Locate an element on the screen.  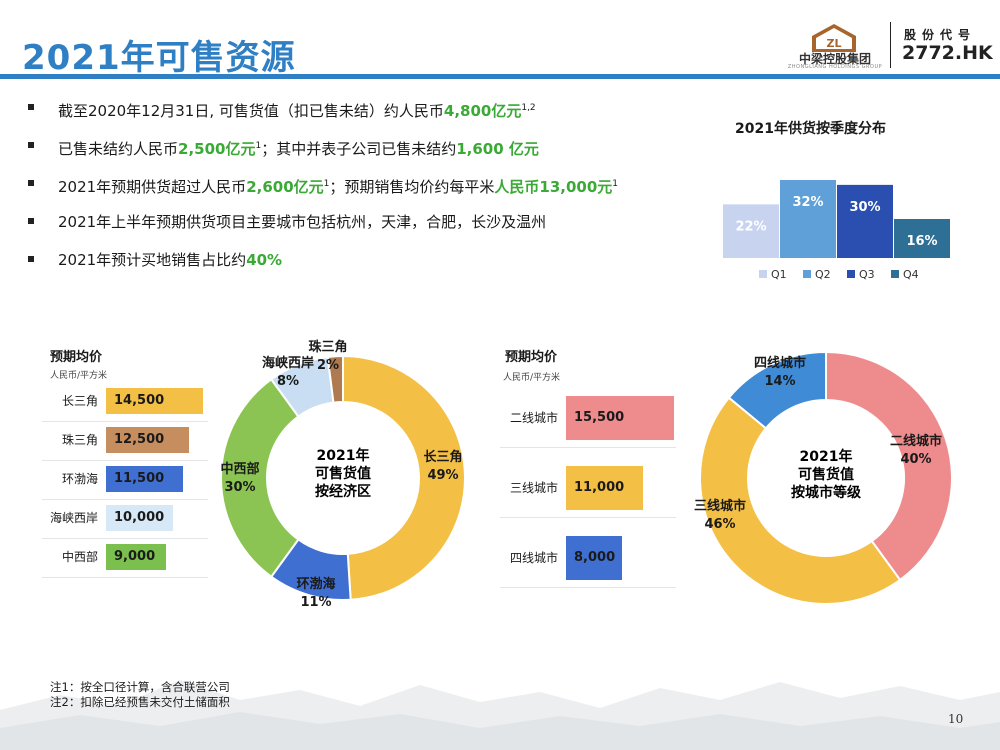
price-bar: 11,500 is located at coordinates (144, 479).